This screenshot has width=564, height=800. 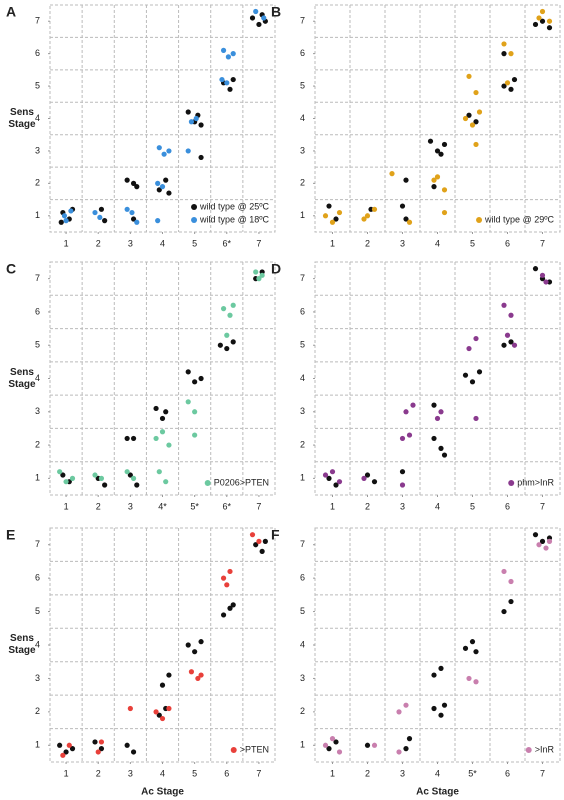 I want to click on legend-label: wild type @ 29ºC, so click(x=519, y=219).